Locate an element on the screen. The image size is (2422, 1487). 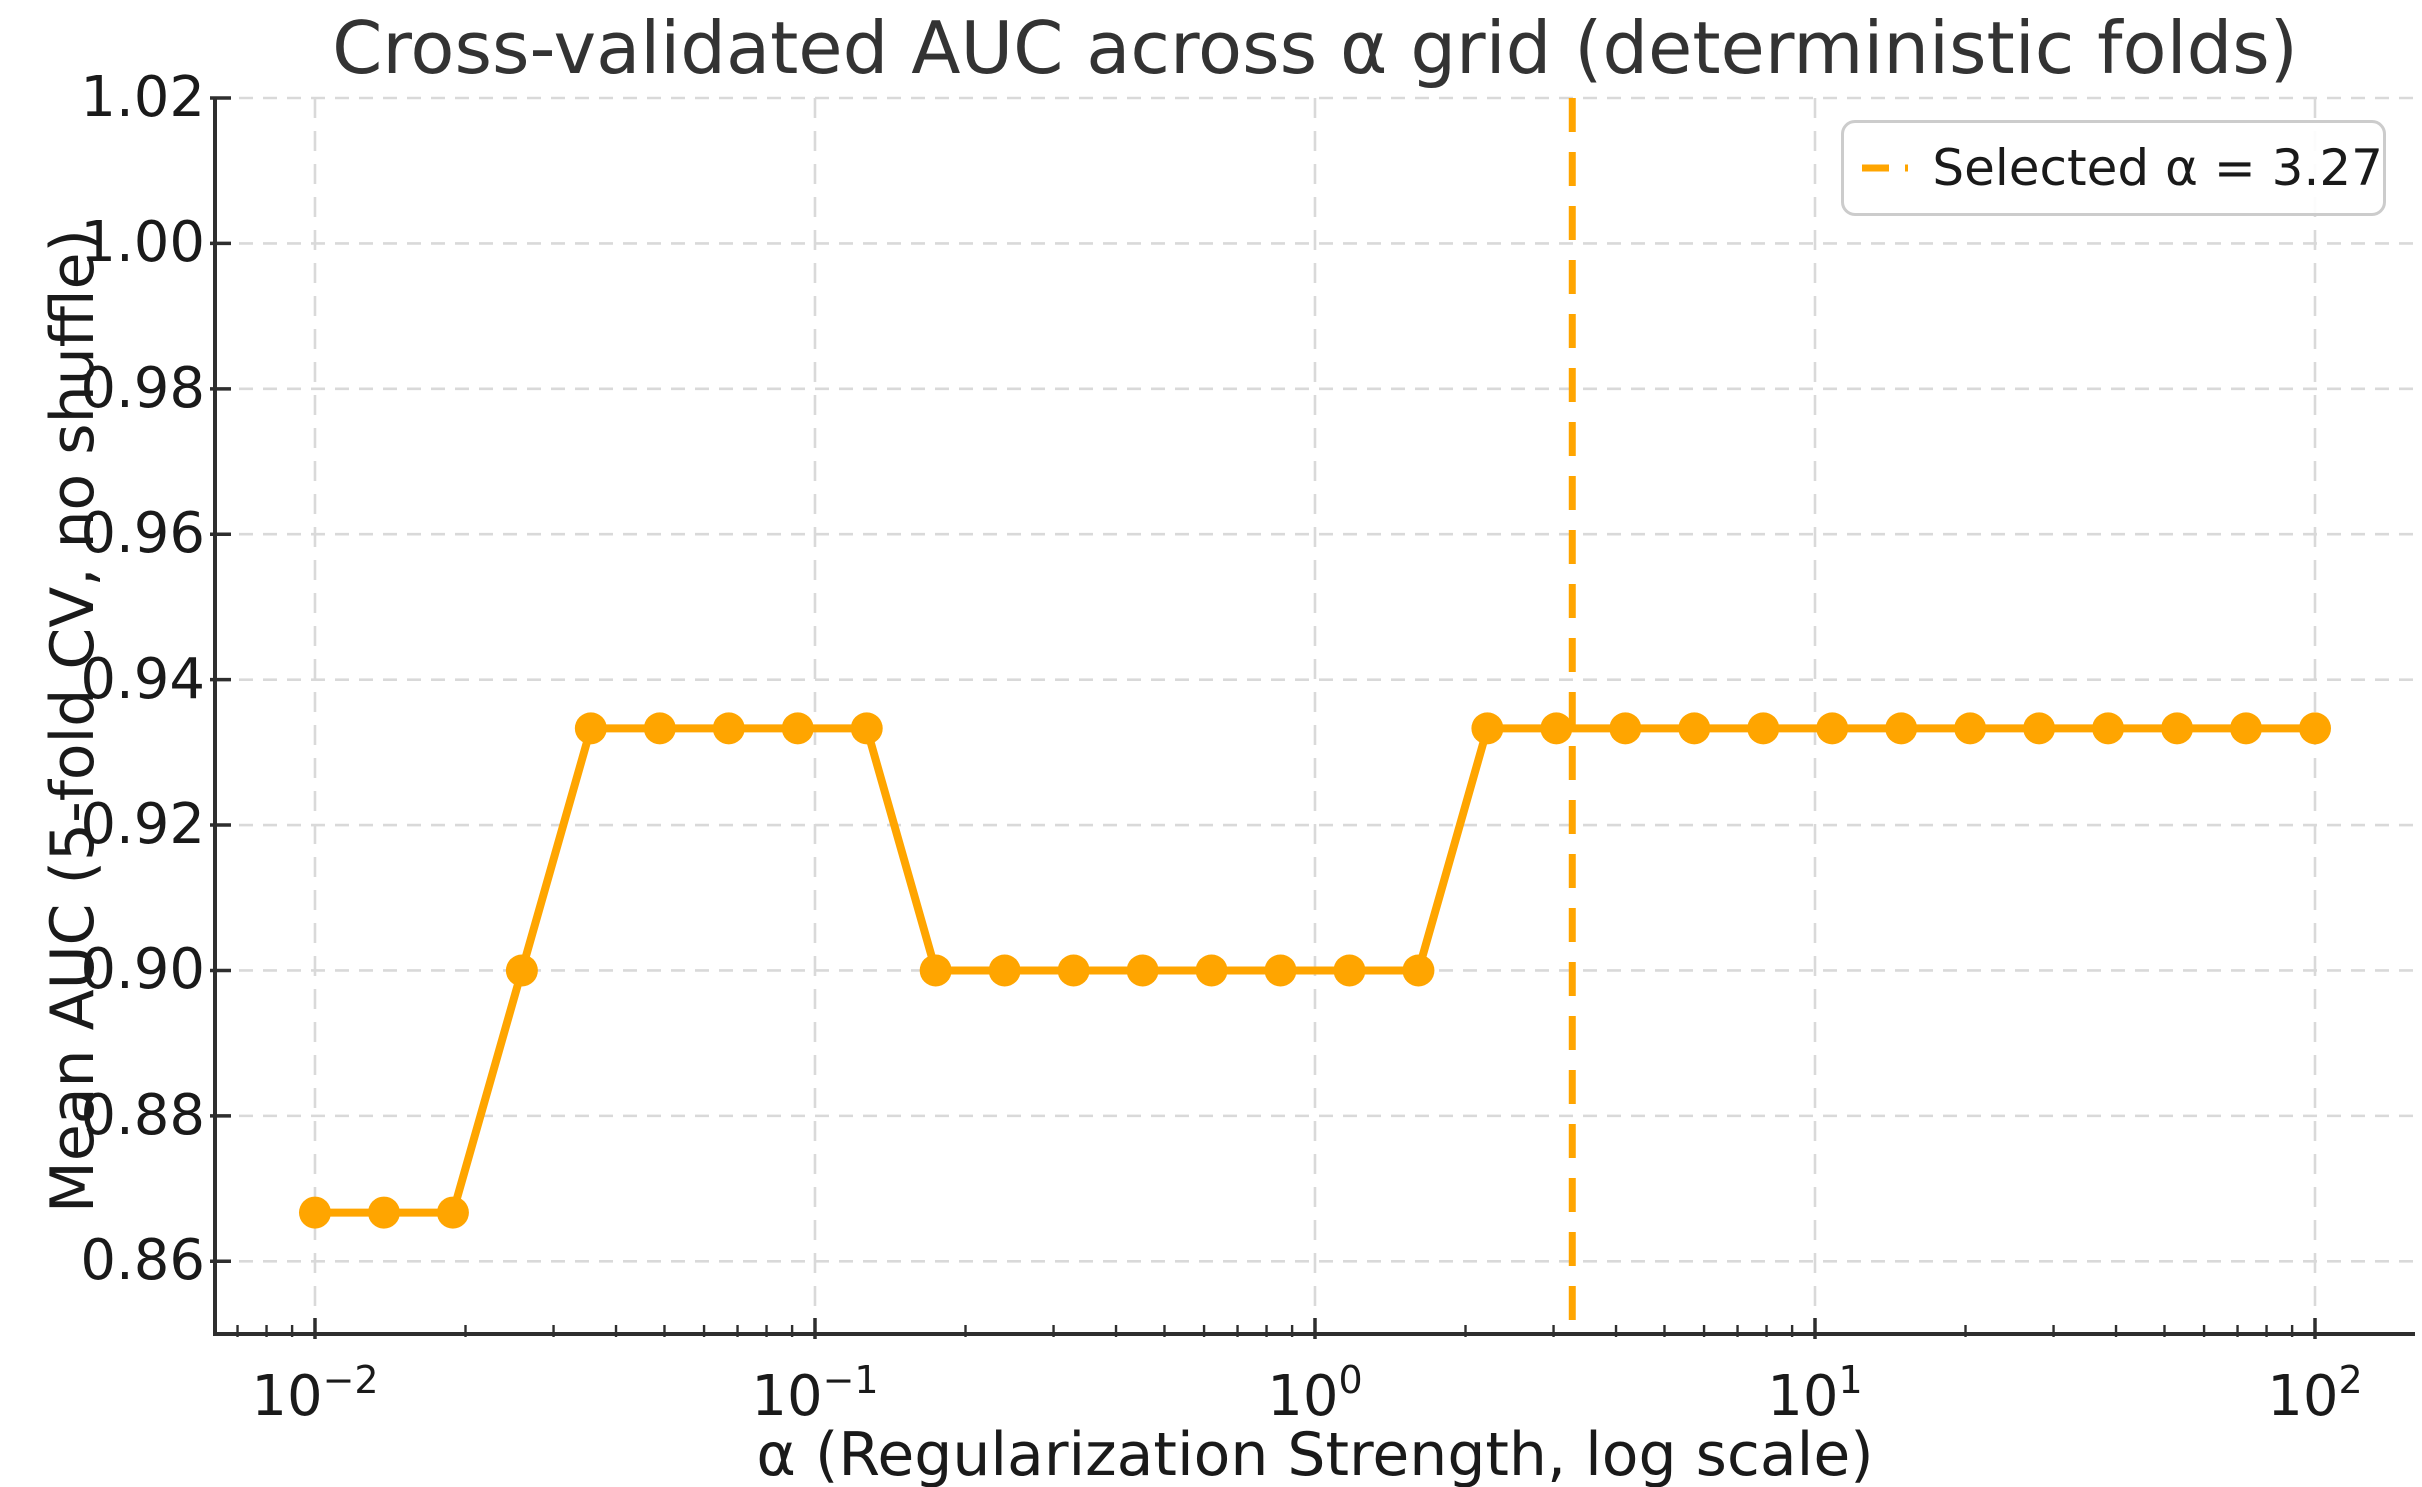
y-tick-label: 0.94 is located at coordinates (142, 679).